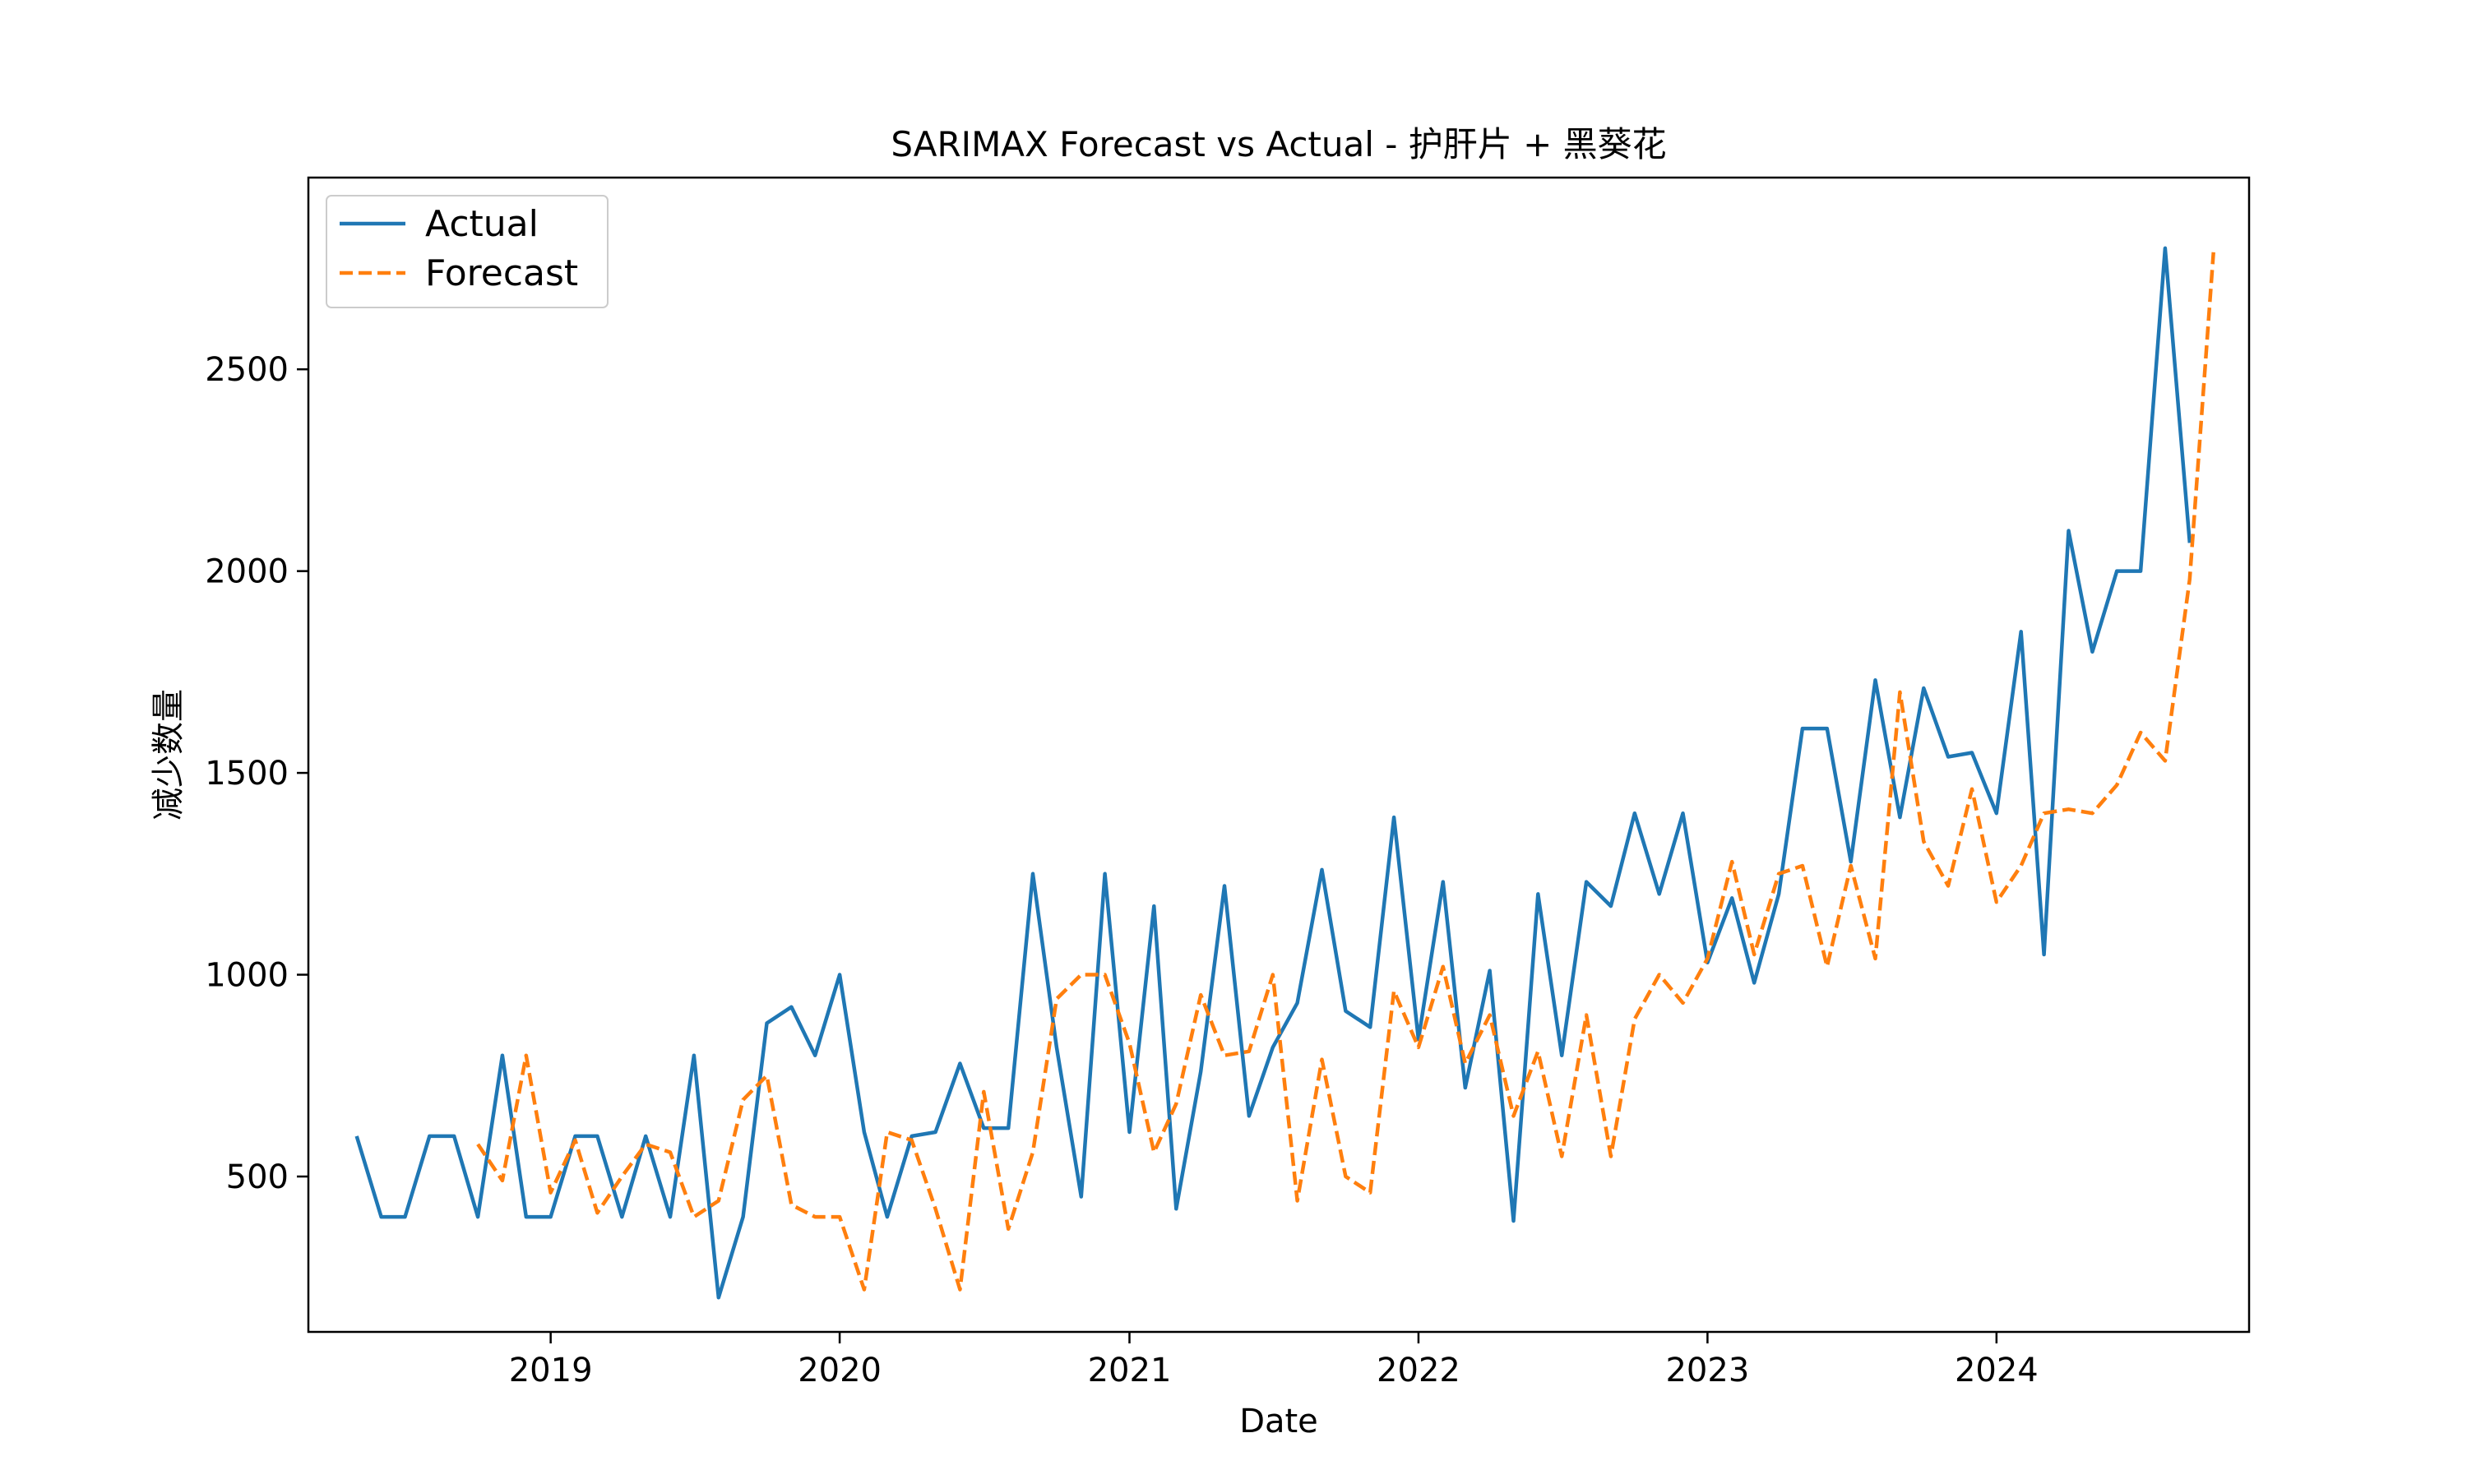 Image resolution: width=2467 pixels, height=1484 pixels. What do you see at coordinates (1707, 1371) in the screenshot?
I see `x-tick-label: 2023` at bounding box center [1707, 1371].